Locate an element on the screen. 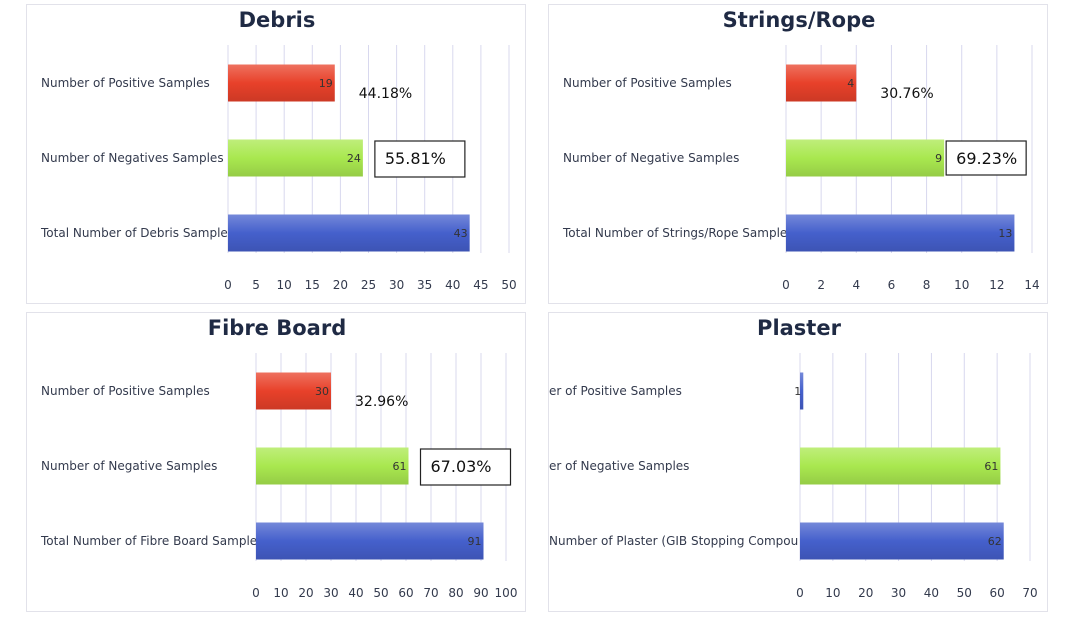 This screenshot has width=1084, height=618. category-label: Number of Negatives Samples is located at coordinates (132, 158).